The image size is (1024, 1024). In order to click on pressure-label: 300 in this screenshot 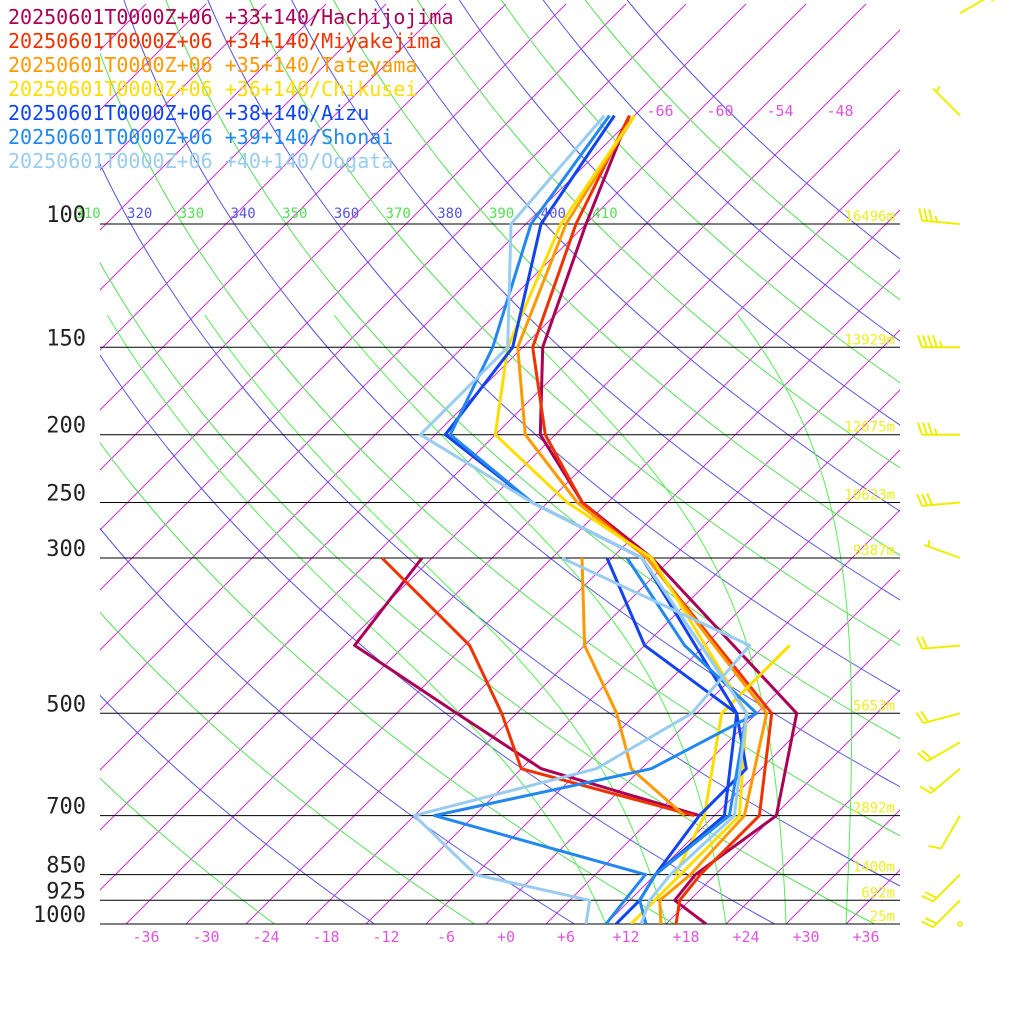, I will do `click(66, 549)`.